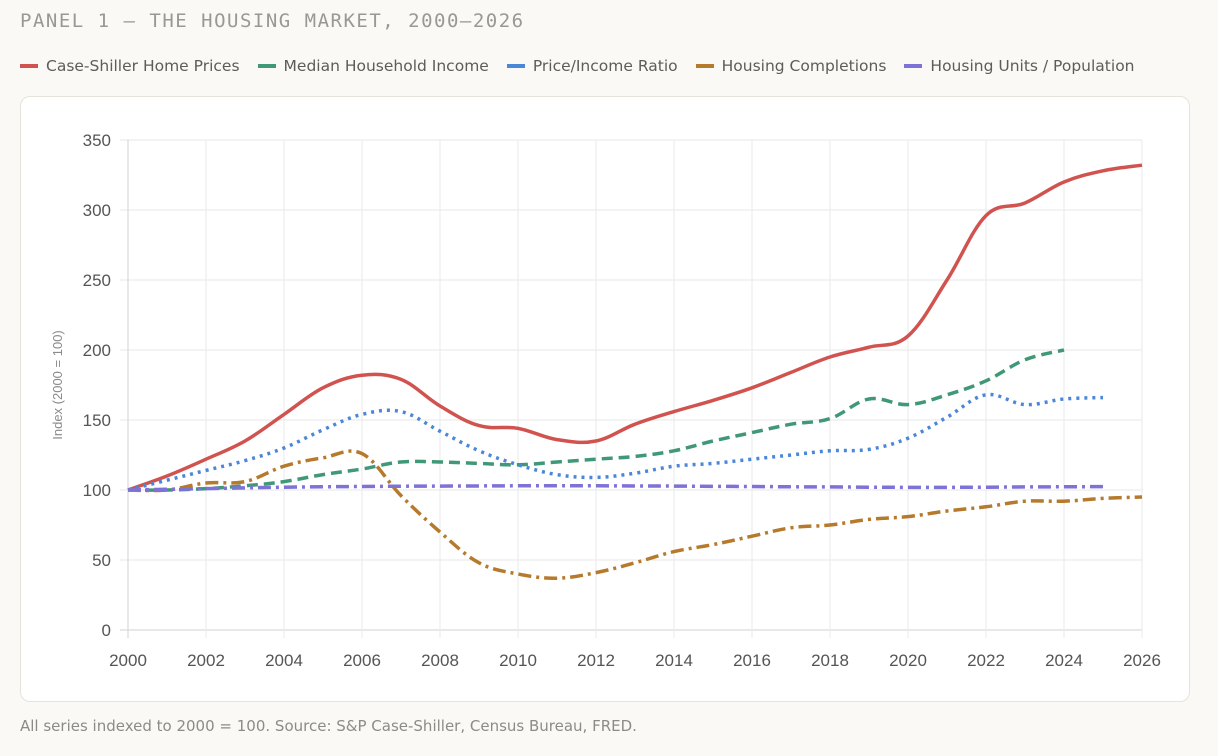 The width and height of the screenshot is (1218, 756). I want to click on y-tick-label: 50, so click(101, 560).